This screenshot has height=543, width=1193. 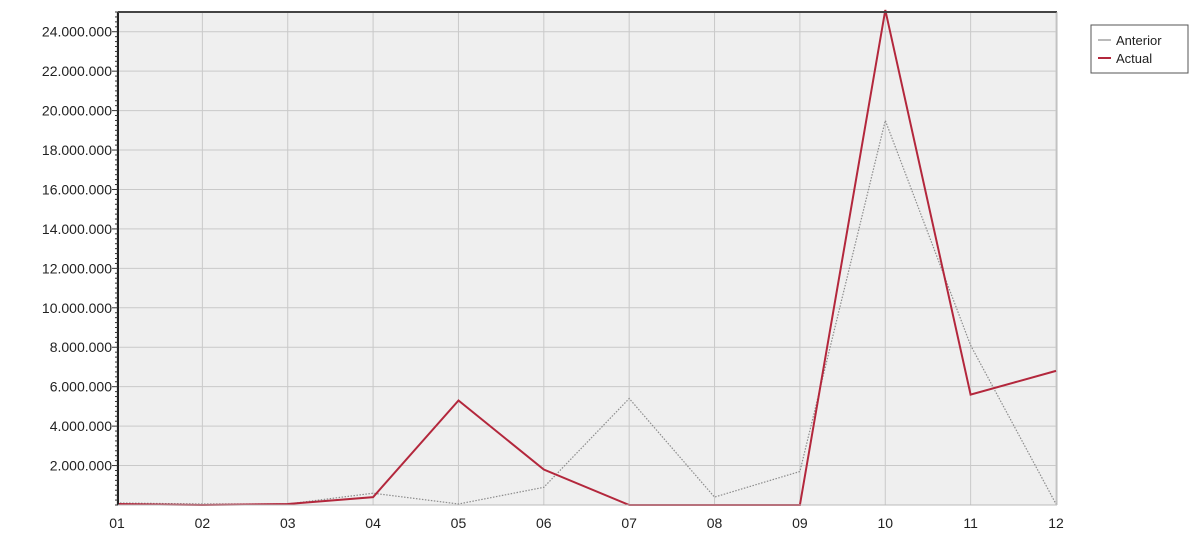 I want to click on y-tick-label: 12.000.000, so click(x=77, y=268).